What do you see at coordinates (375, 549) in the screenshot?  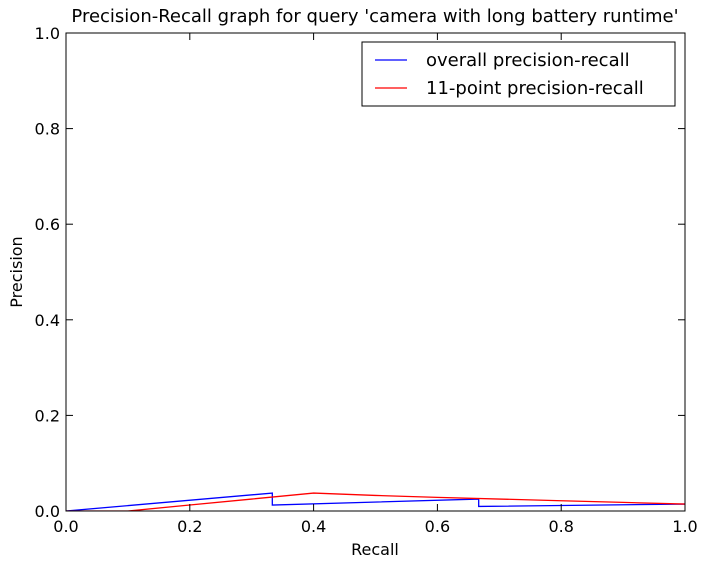 I see `x-axis-label: Recall` at bounding box center [375, 549].